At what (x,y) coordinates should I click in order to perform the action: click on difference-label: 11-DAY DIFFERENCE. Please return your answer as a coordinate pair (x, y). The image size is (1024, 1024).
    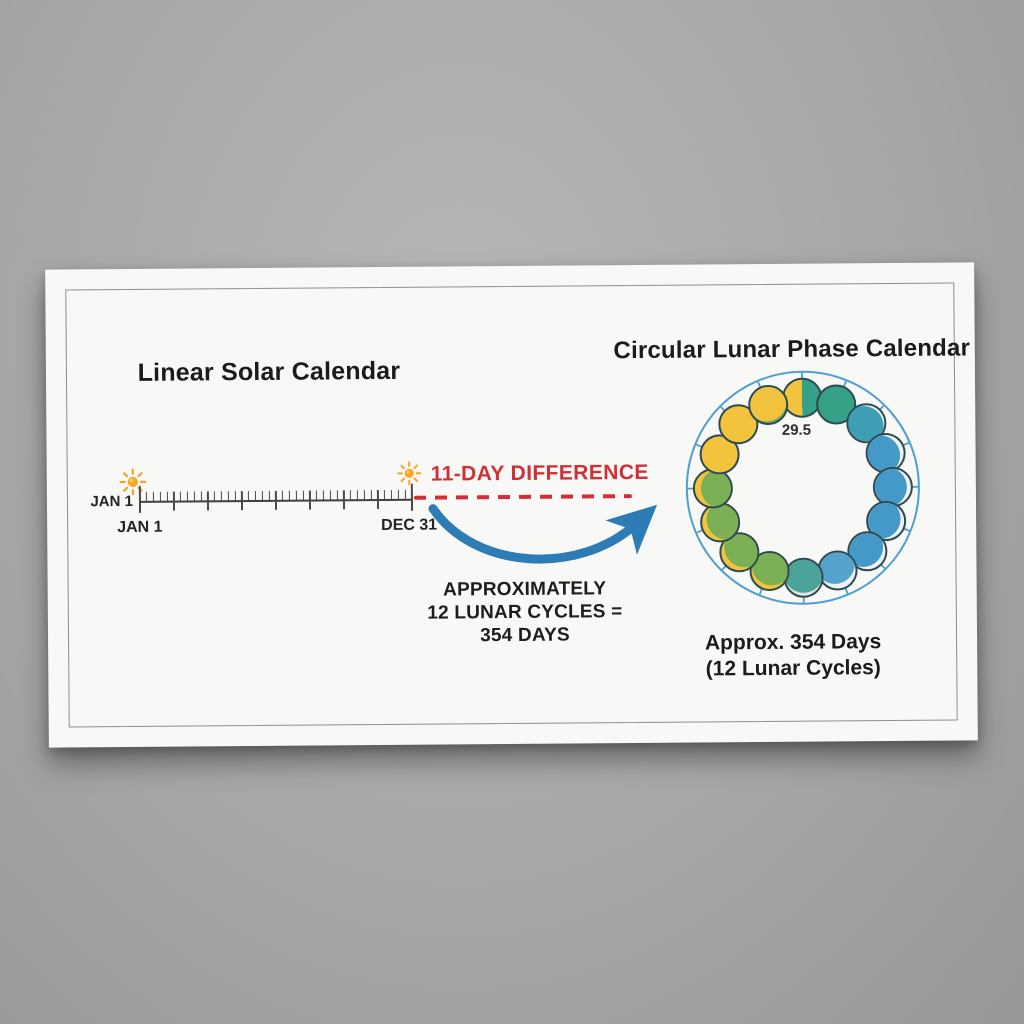
    Looking at the image, I should click on (539, 473).